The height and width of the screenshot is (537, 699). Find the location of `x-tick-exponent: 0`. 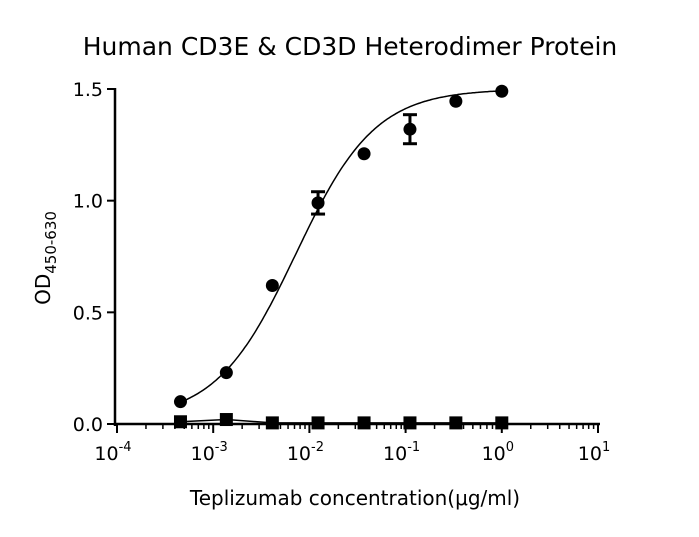

x-tick-exponent: 0 is located at coordinates (510, 447).